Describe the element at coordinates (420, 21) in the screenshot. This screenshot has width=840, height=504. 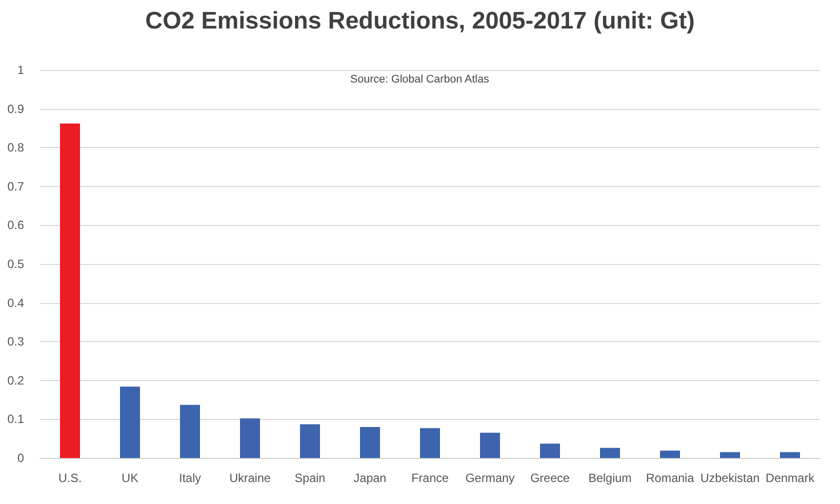
I see `chart-title: CO2 Emissions Reductions, 2005-2017 (unit: Gt)` at that location.